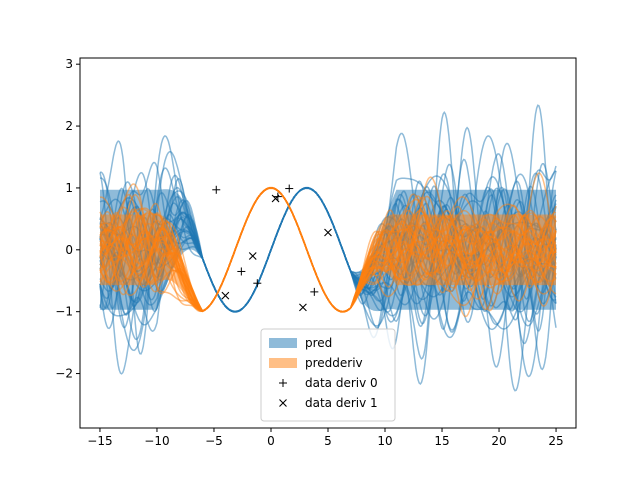  What do you see at coordinates (214, 441) in the screenshot?
I see `x-tick-label: −5` at bounding box center [214, 441].